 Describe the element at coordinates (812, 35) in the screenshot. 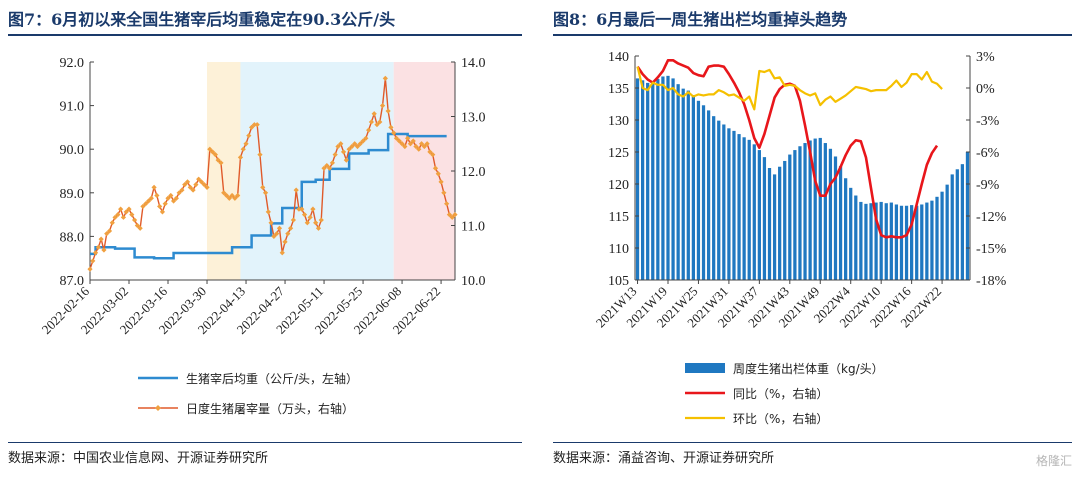

I see `right-title-rule` at that location.